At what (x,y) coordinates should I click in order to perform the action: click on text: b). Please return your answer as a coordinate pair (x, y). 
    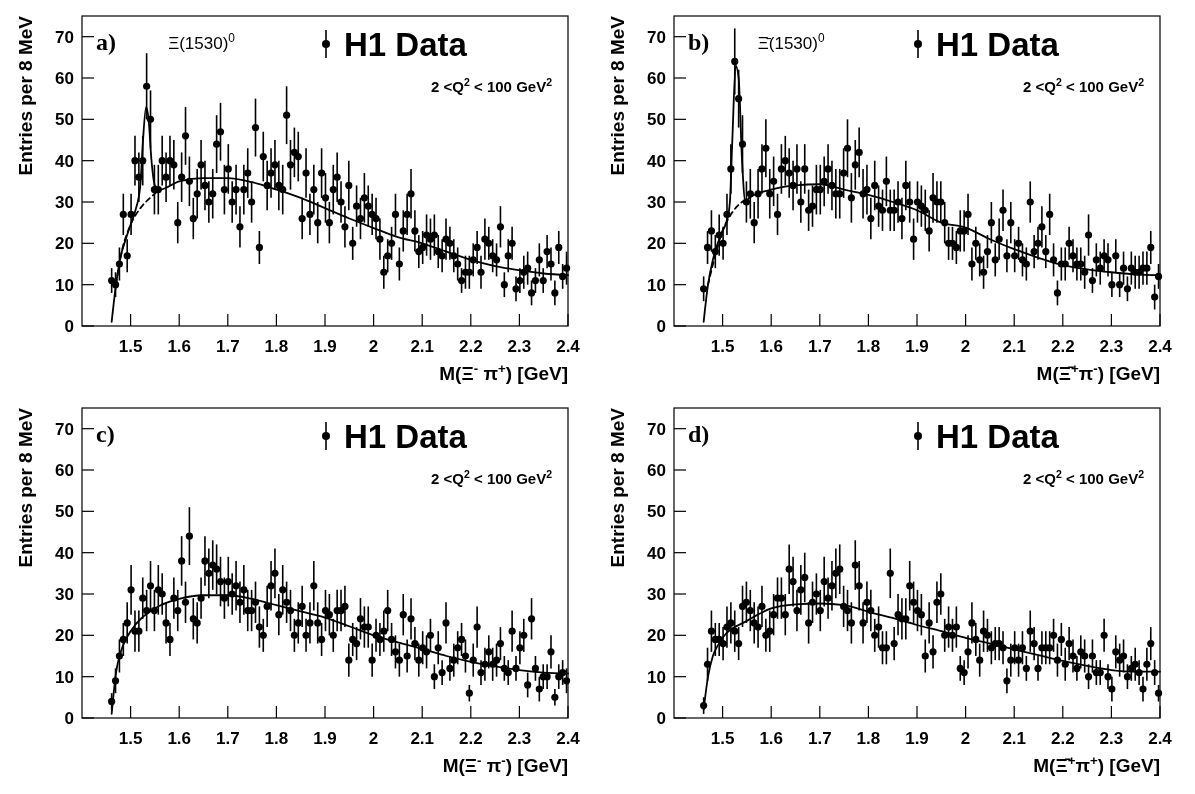
    Looking at the image, I should click on (699, 42).